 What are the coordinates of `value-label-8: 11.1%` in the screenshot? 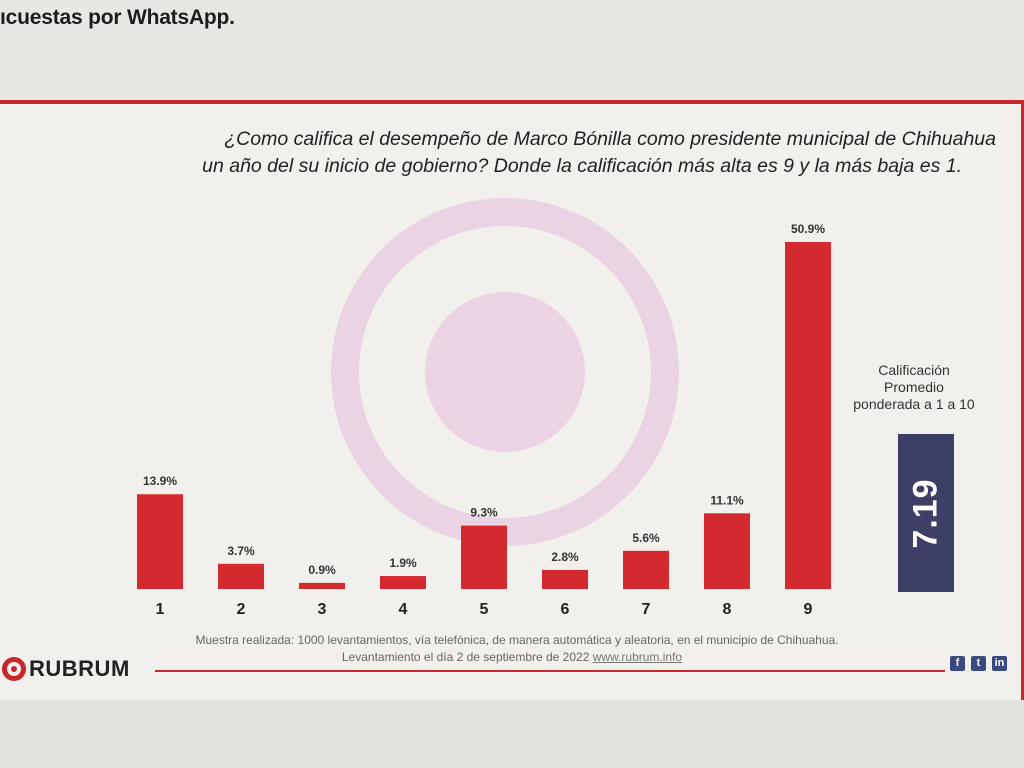 It's located at (727, 500).